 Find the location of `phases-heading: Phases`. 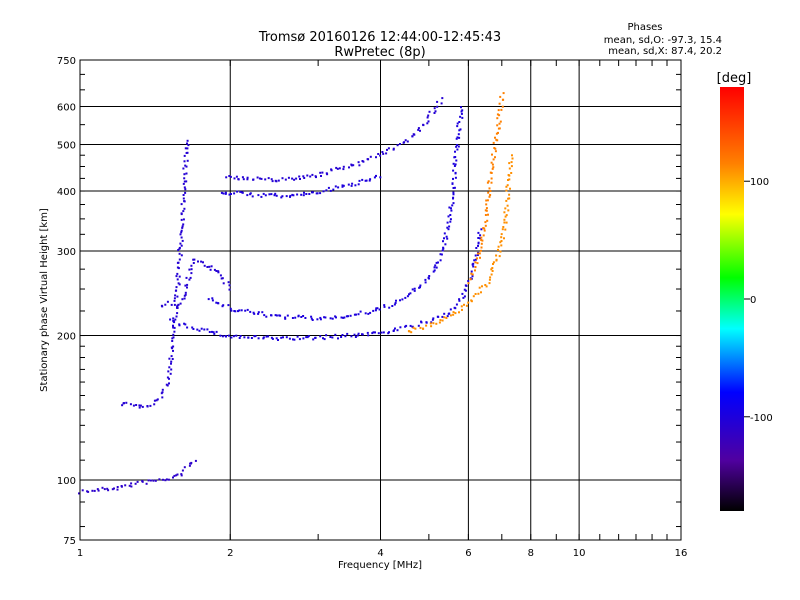

phases-heading: Phases is located at coordinates (644, 27).